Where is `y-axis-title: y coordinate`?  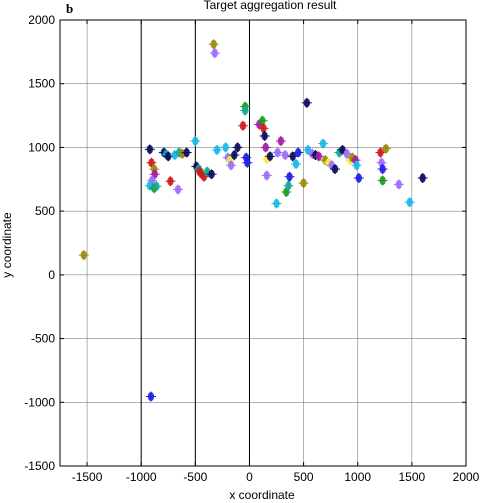
y-axis-title: y coordinate is located at coordinates (7, 245).